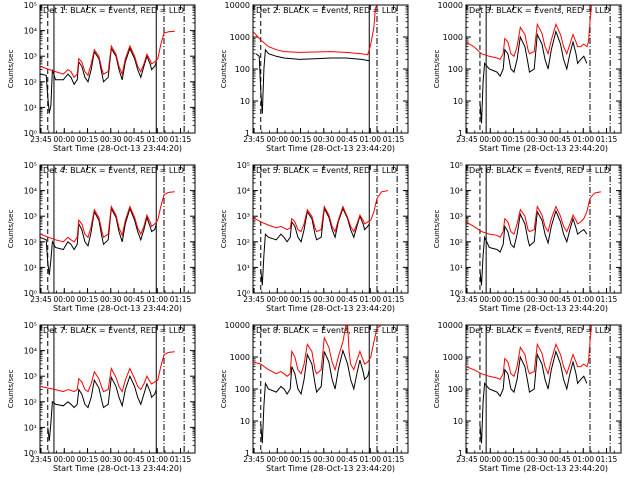 The width and height of the screenshot is (640, 480). What do you see at coordinates (113, 330) in the screenshot?
I see `chart-title: Det 7: BLACK = Events, RED = LLD` at bounding box center [113, 330].